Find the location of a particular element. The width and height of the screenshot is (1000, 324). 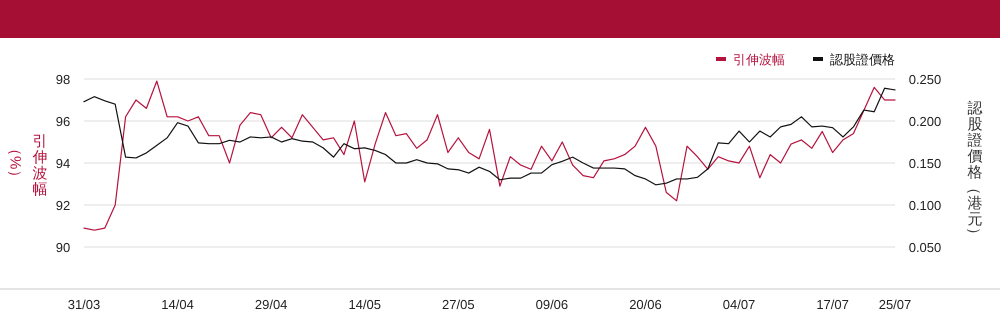

text: 認股證價格（港元） is located at coordinates (973, 171).